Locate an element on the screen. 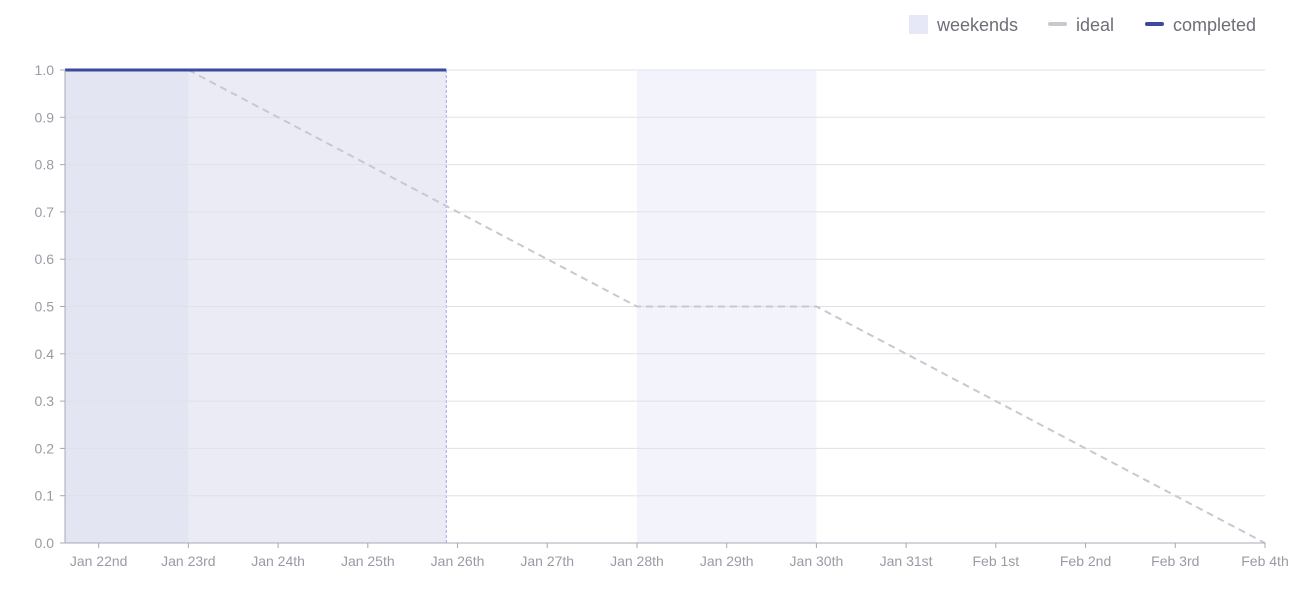  x-tick-label: Jan 28th is located at coordinates (637, 561).